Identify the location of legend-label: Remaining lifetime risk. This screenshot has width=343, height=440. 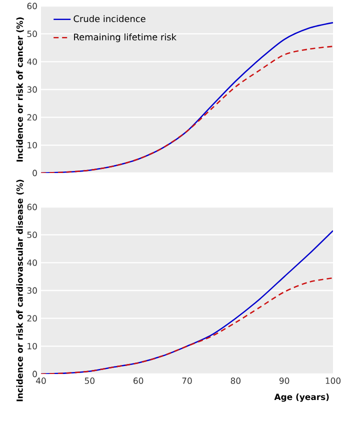
(125, 37).